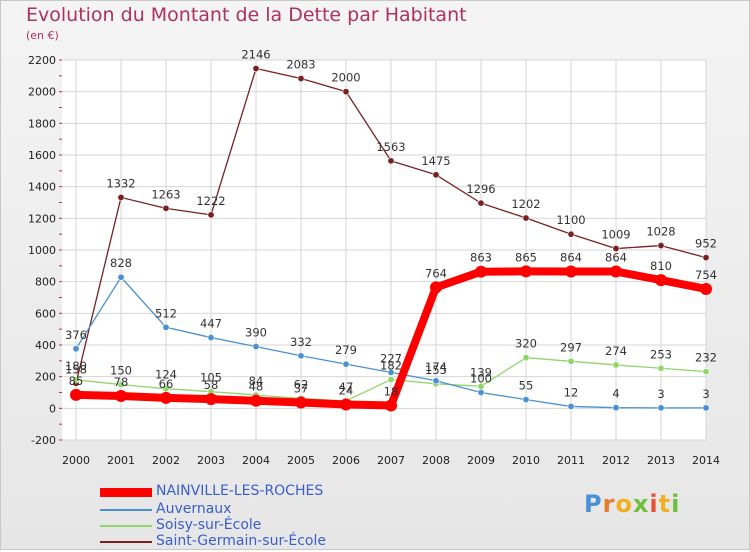  What do you see at coordinates (665, 504) in the screenshot?
I see `logo-letter: t` at bounding box center [665, 504].